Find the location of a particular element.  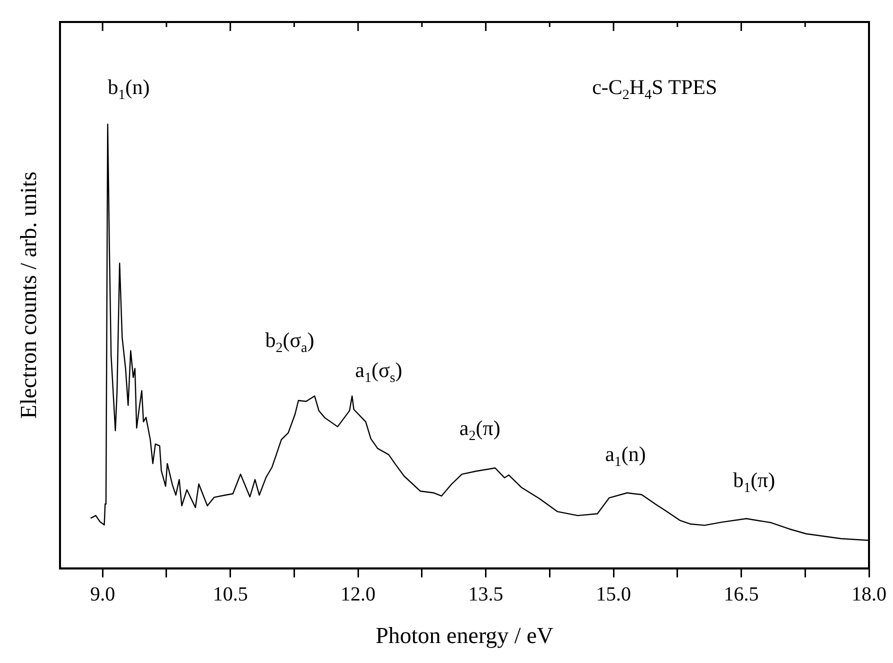

x-tick-label: 13.5 is located at coordinates (486, 595).